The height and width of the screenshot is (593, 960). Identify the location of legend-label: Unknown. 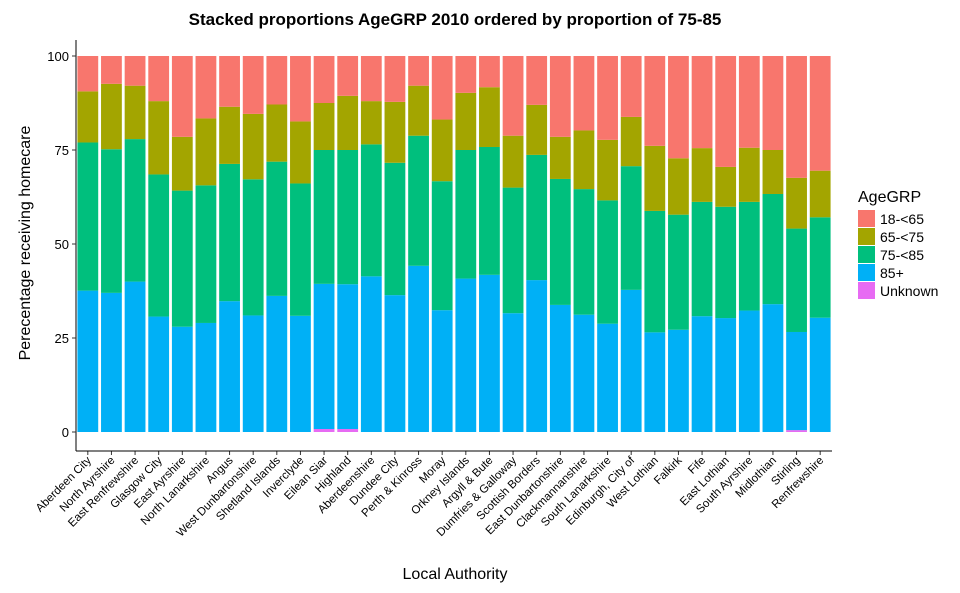
(909, 291).